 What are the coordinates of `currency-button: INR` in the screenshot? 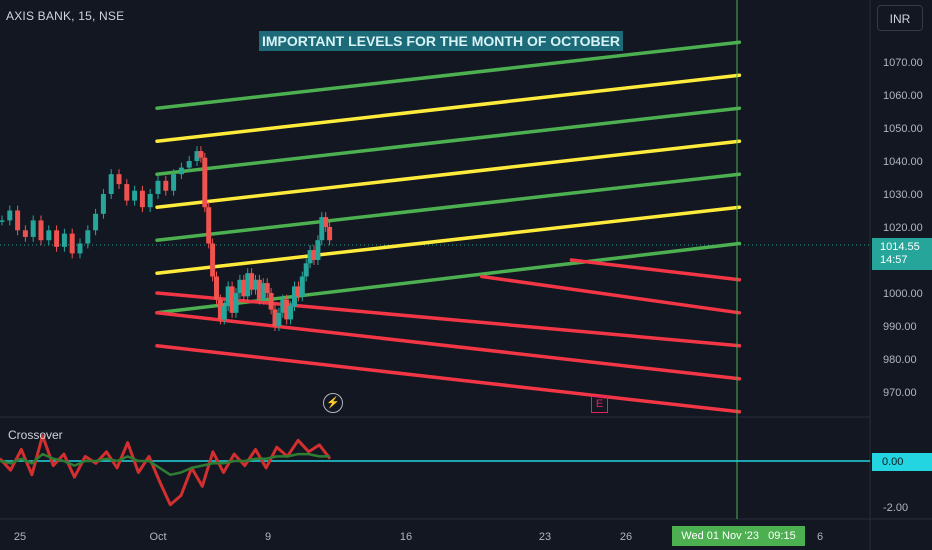 It's located at (900, 18).